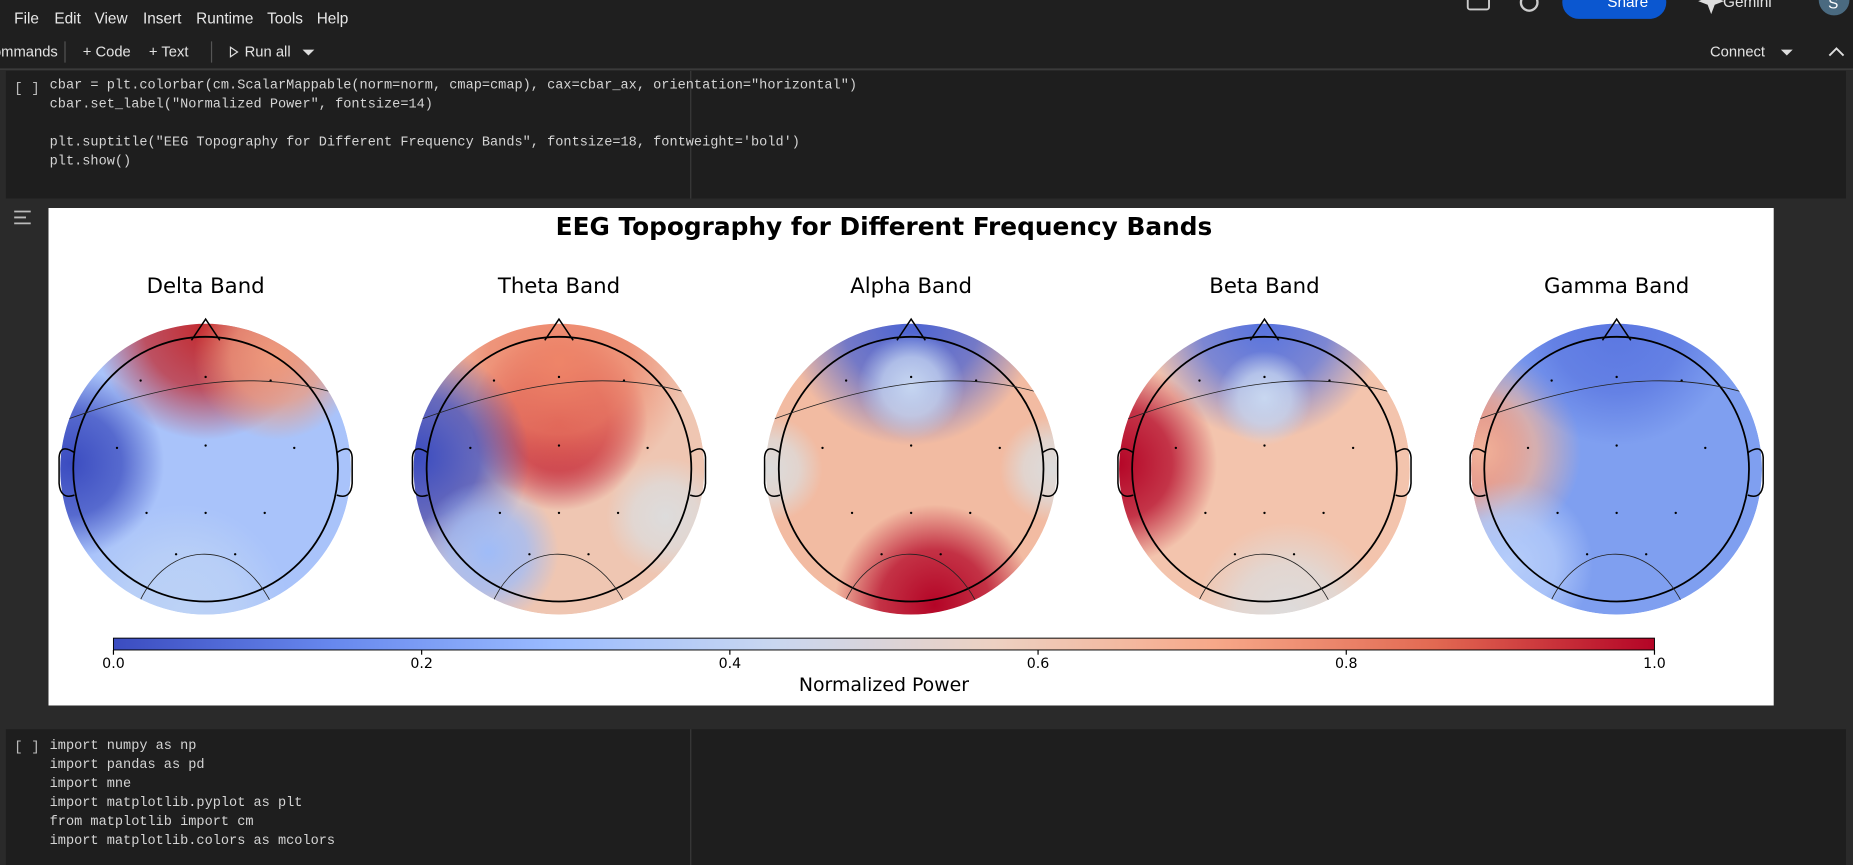 The image size is (1853, 865). I want to click on share-button: Share, so click(1628, 5).